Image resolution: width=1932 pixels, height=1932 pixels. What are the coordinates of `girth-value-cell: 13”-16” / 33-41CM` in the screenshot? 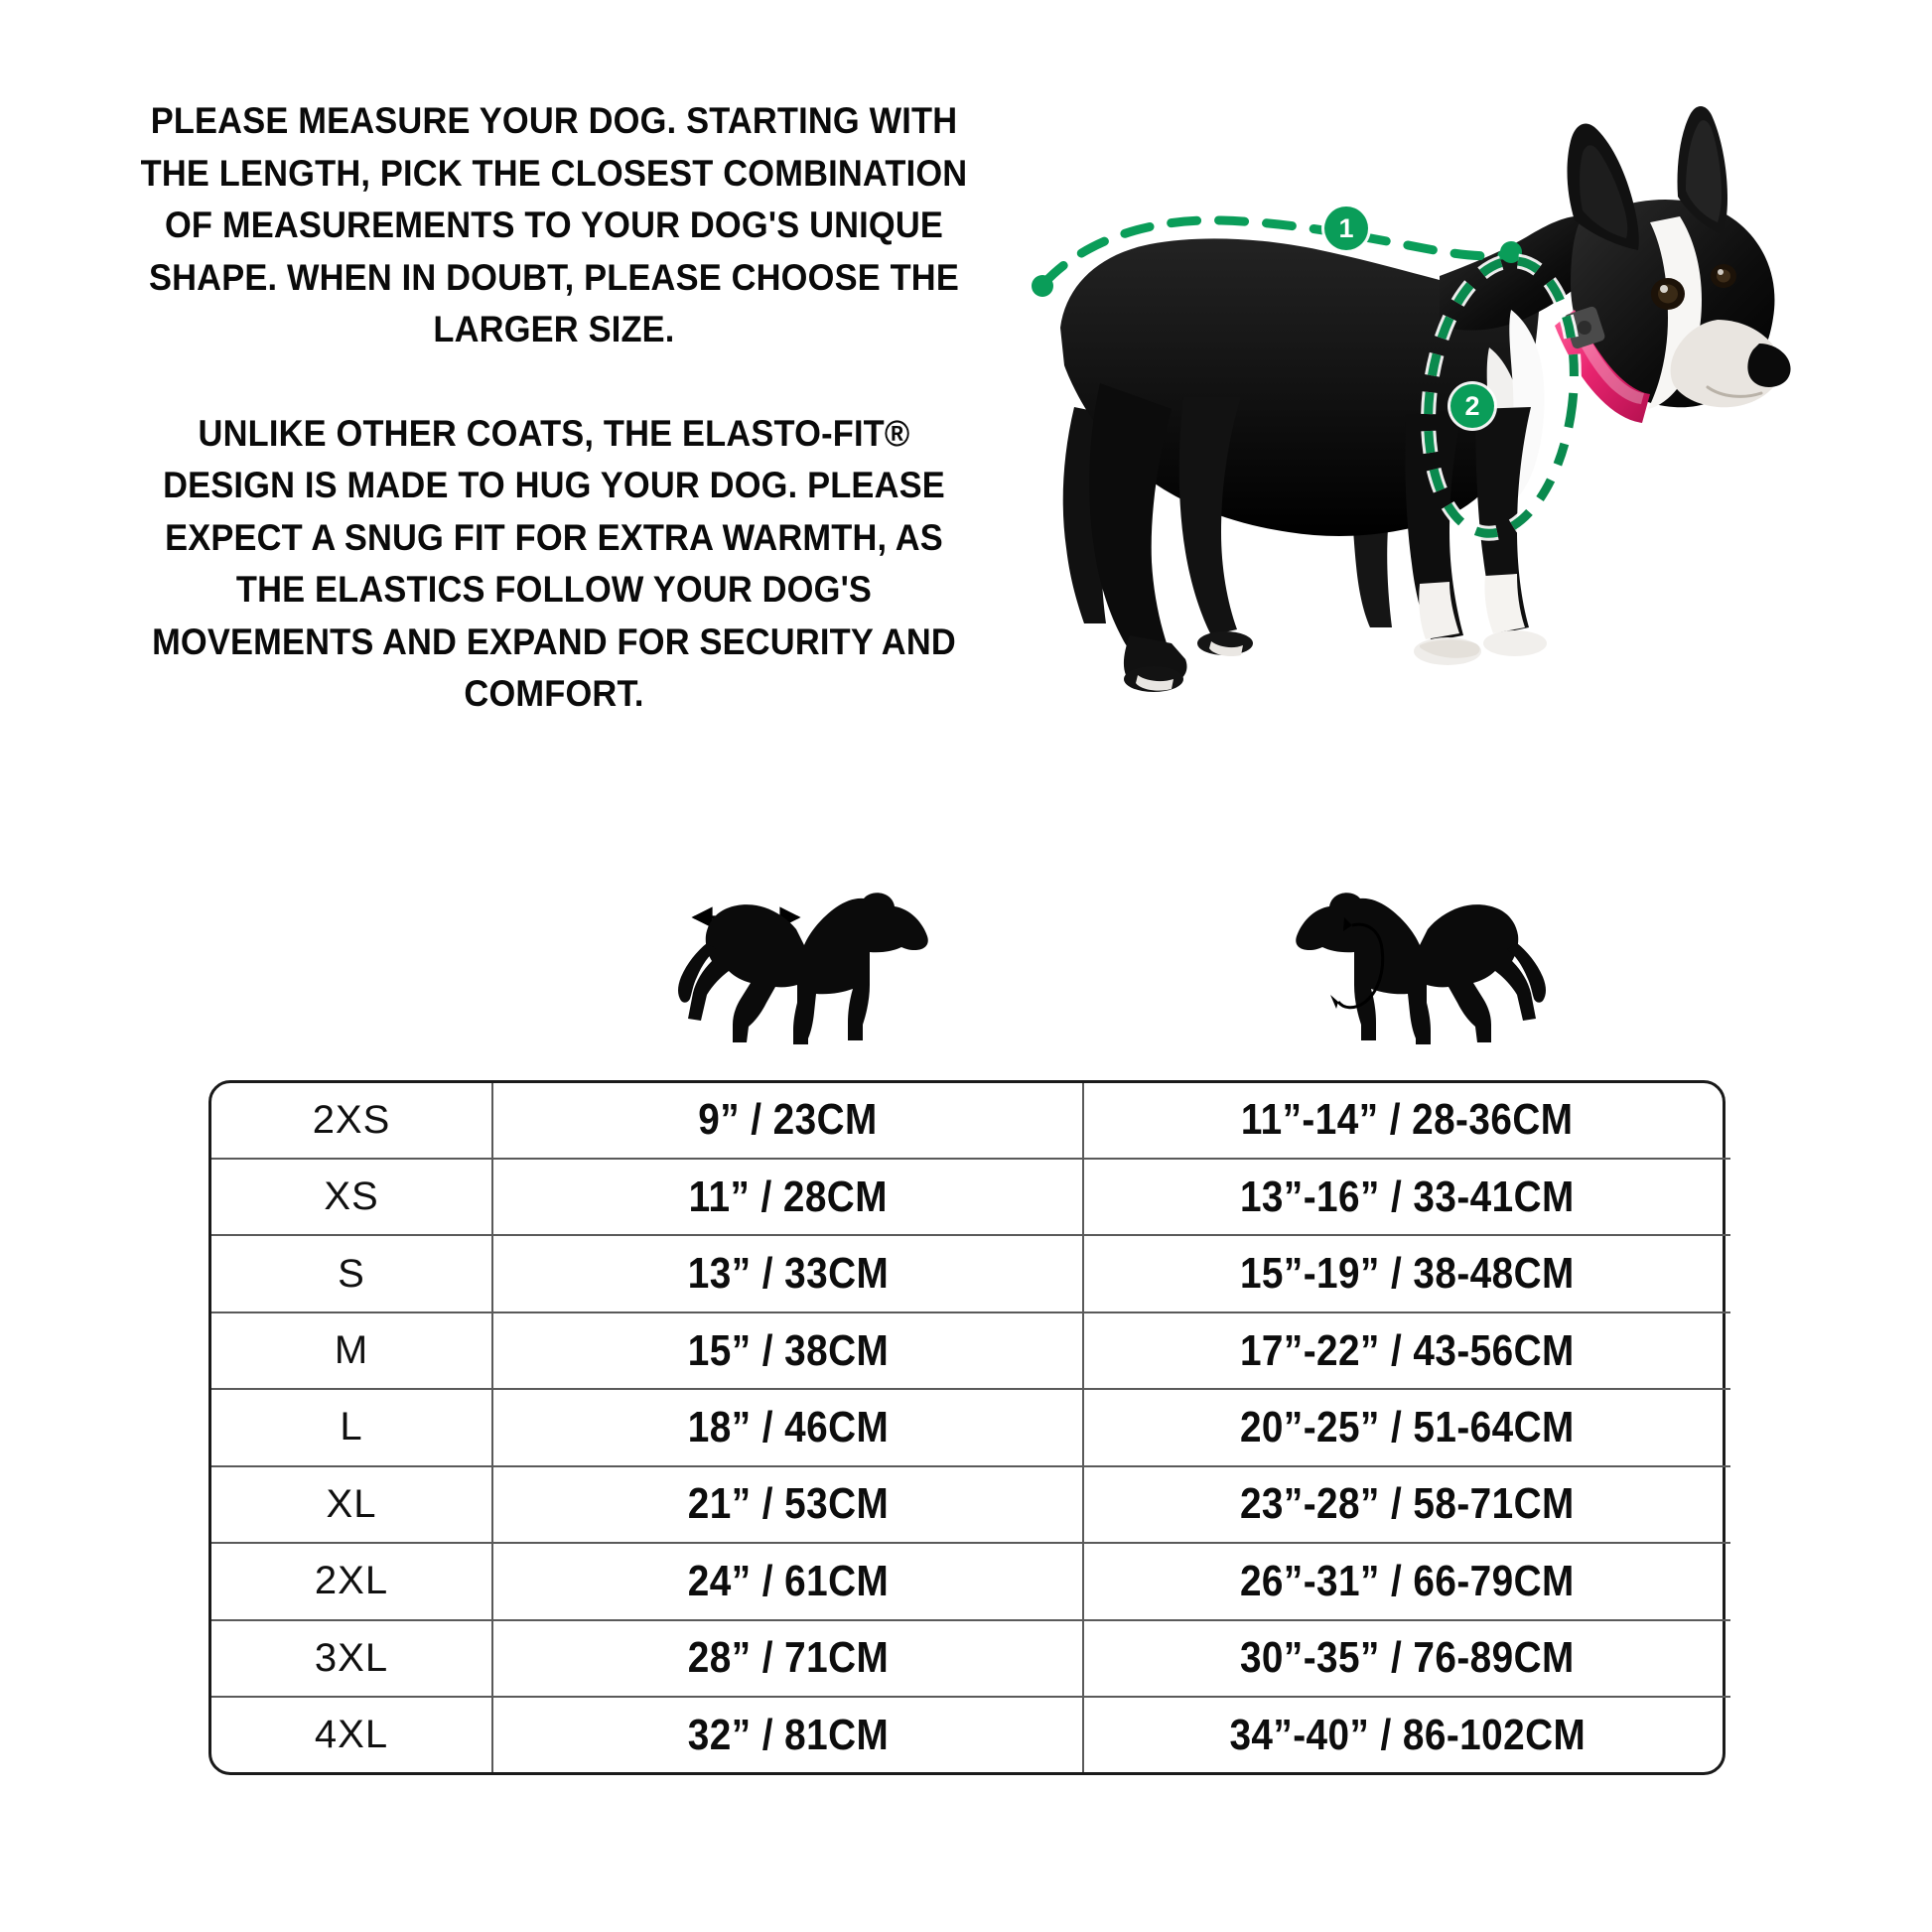 It's located at (1406, 1197).